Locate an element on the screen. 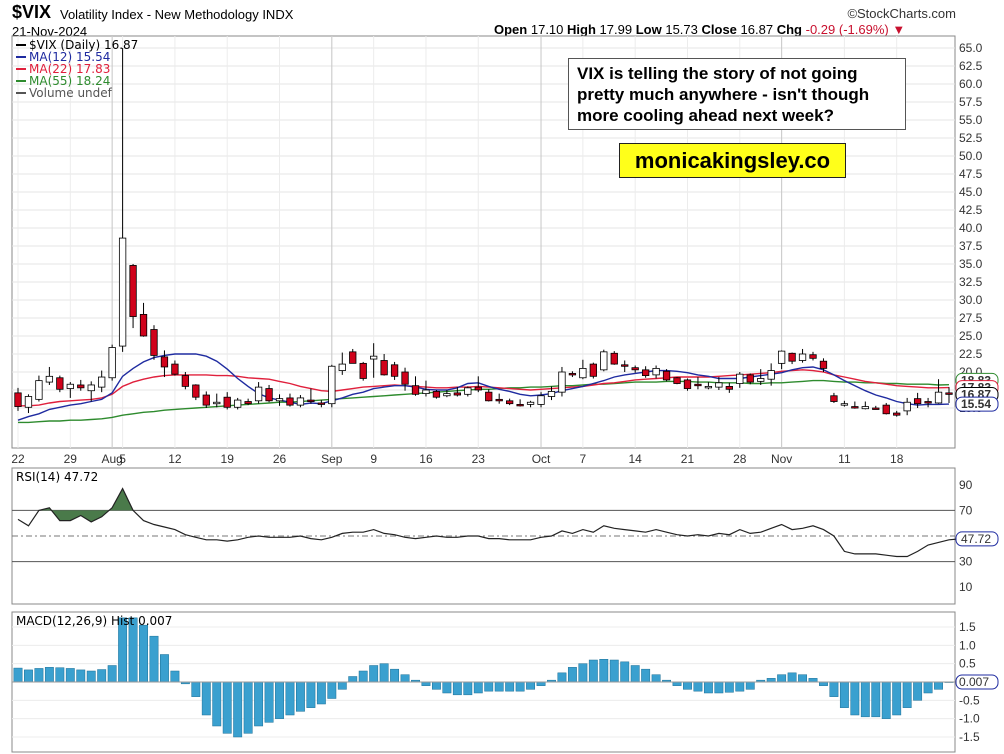 This screenshot has width=1004, height=754. down-arrow-icon: ▼ is located at coordinates (899, 29).